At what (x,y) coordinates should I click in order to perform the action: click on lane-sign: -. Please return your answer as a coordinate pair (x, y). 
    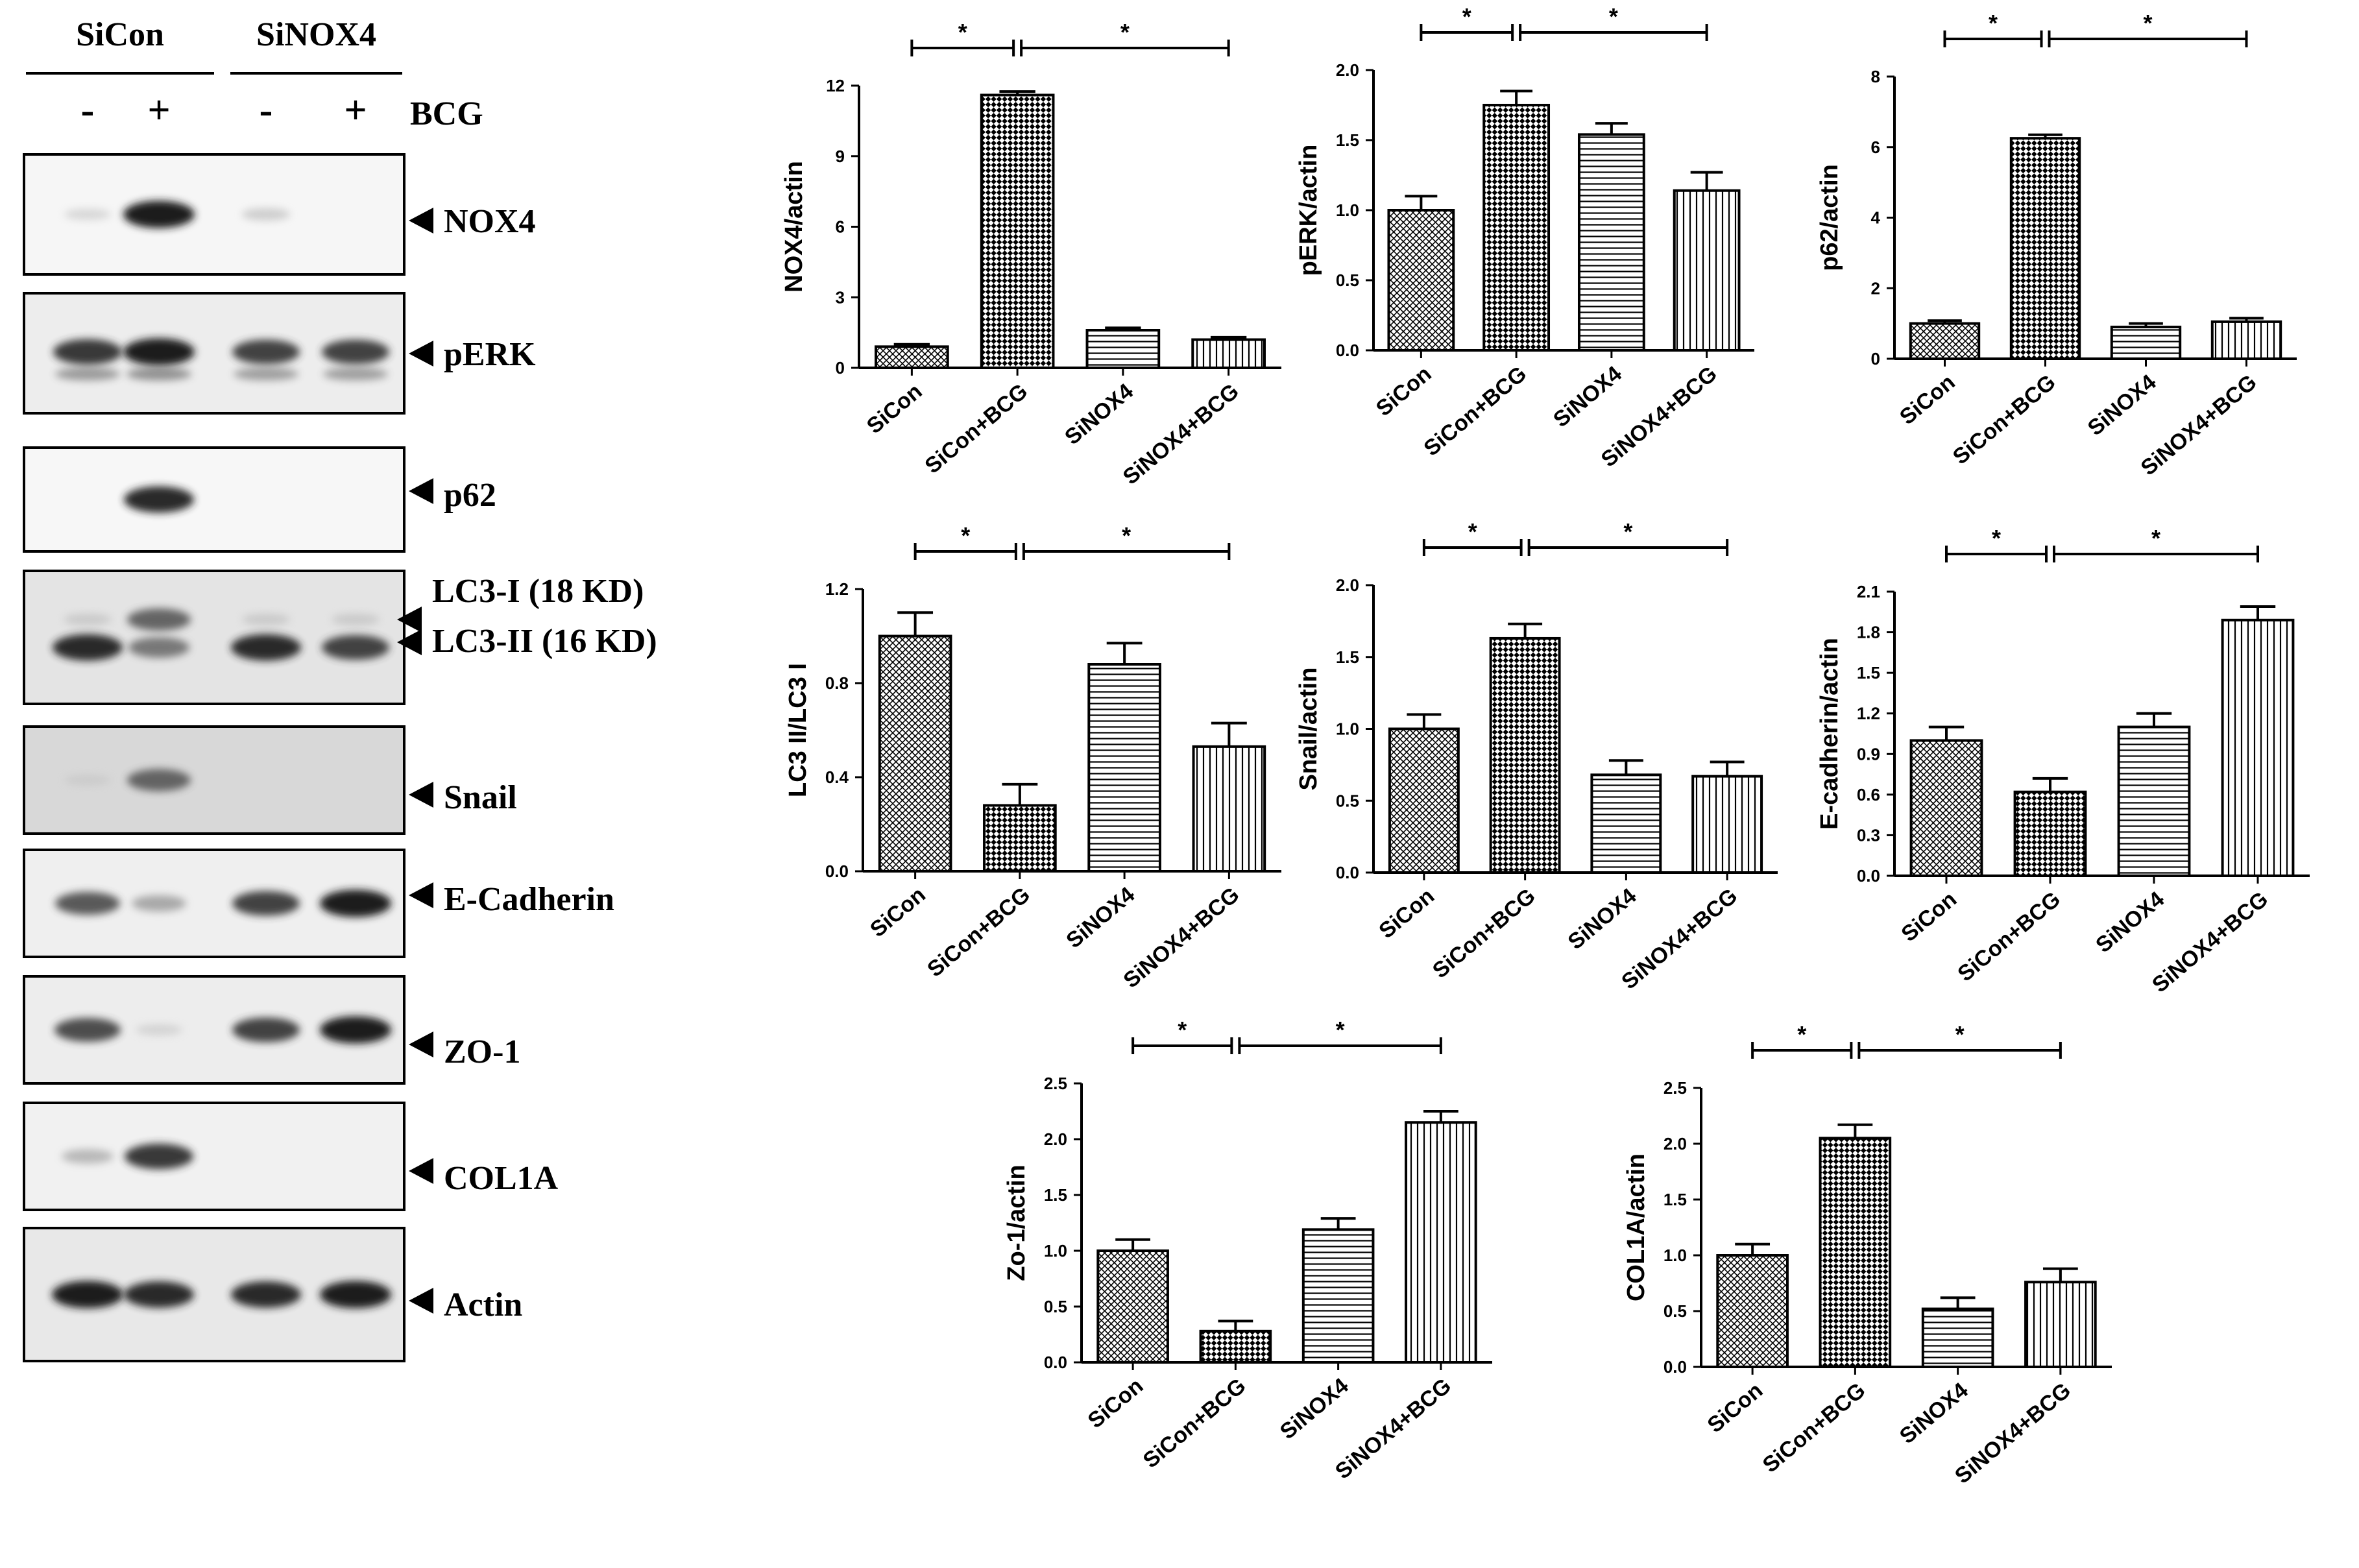
    Looking at the image, I should click on (88, 110).